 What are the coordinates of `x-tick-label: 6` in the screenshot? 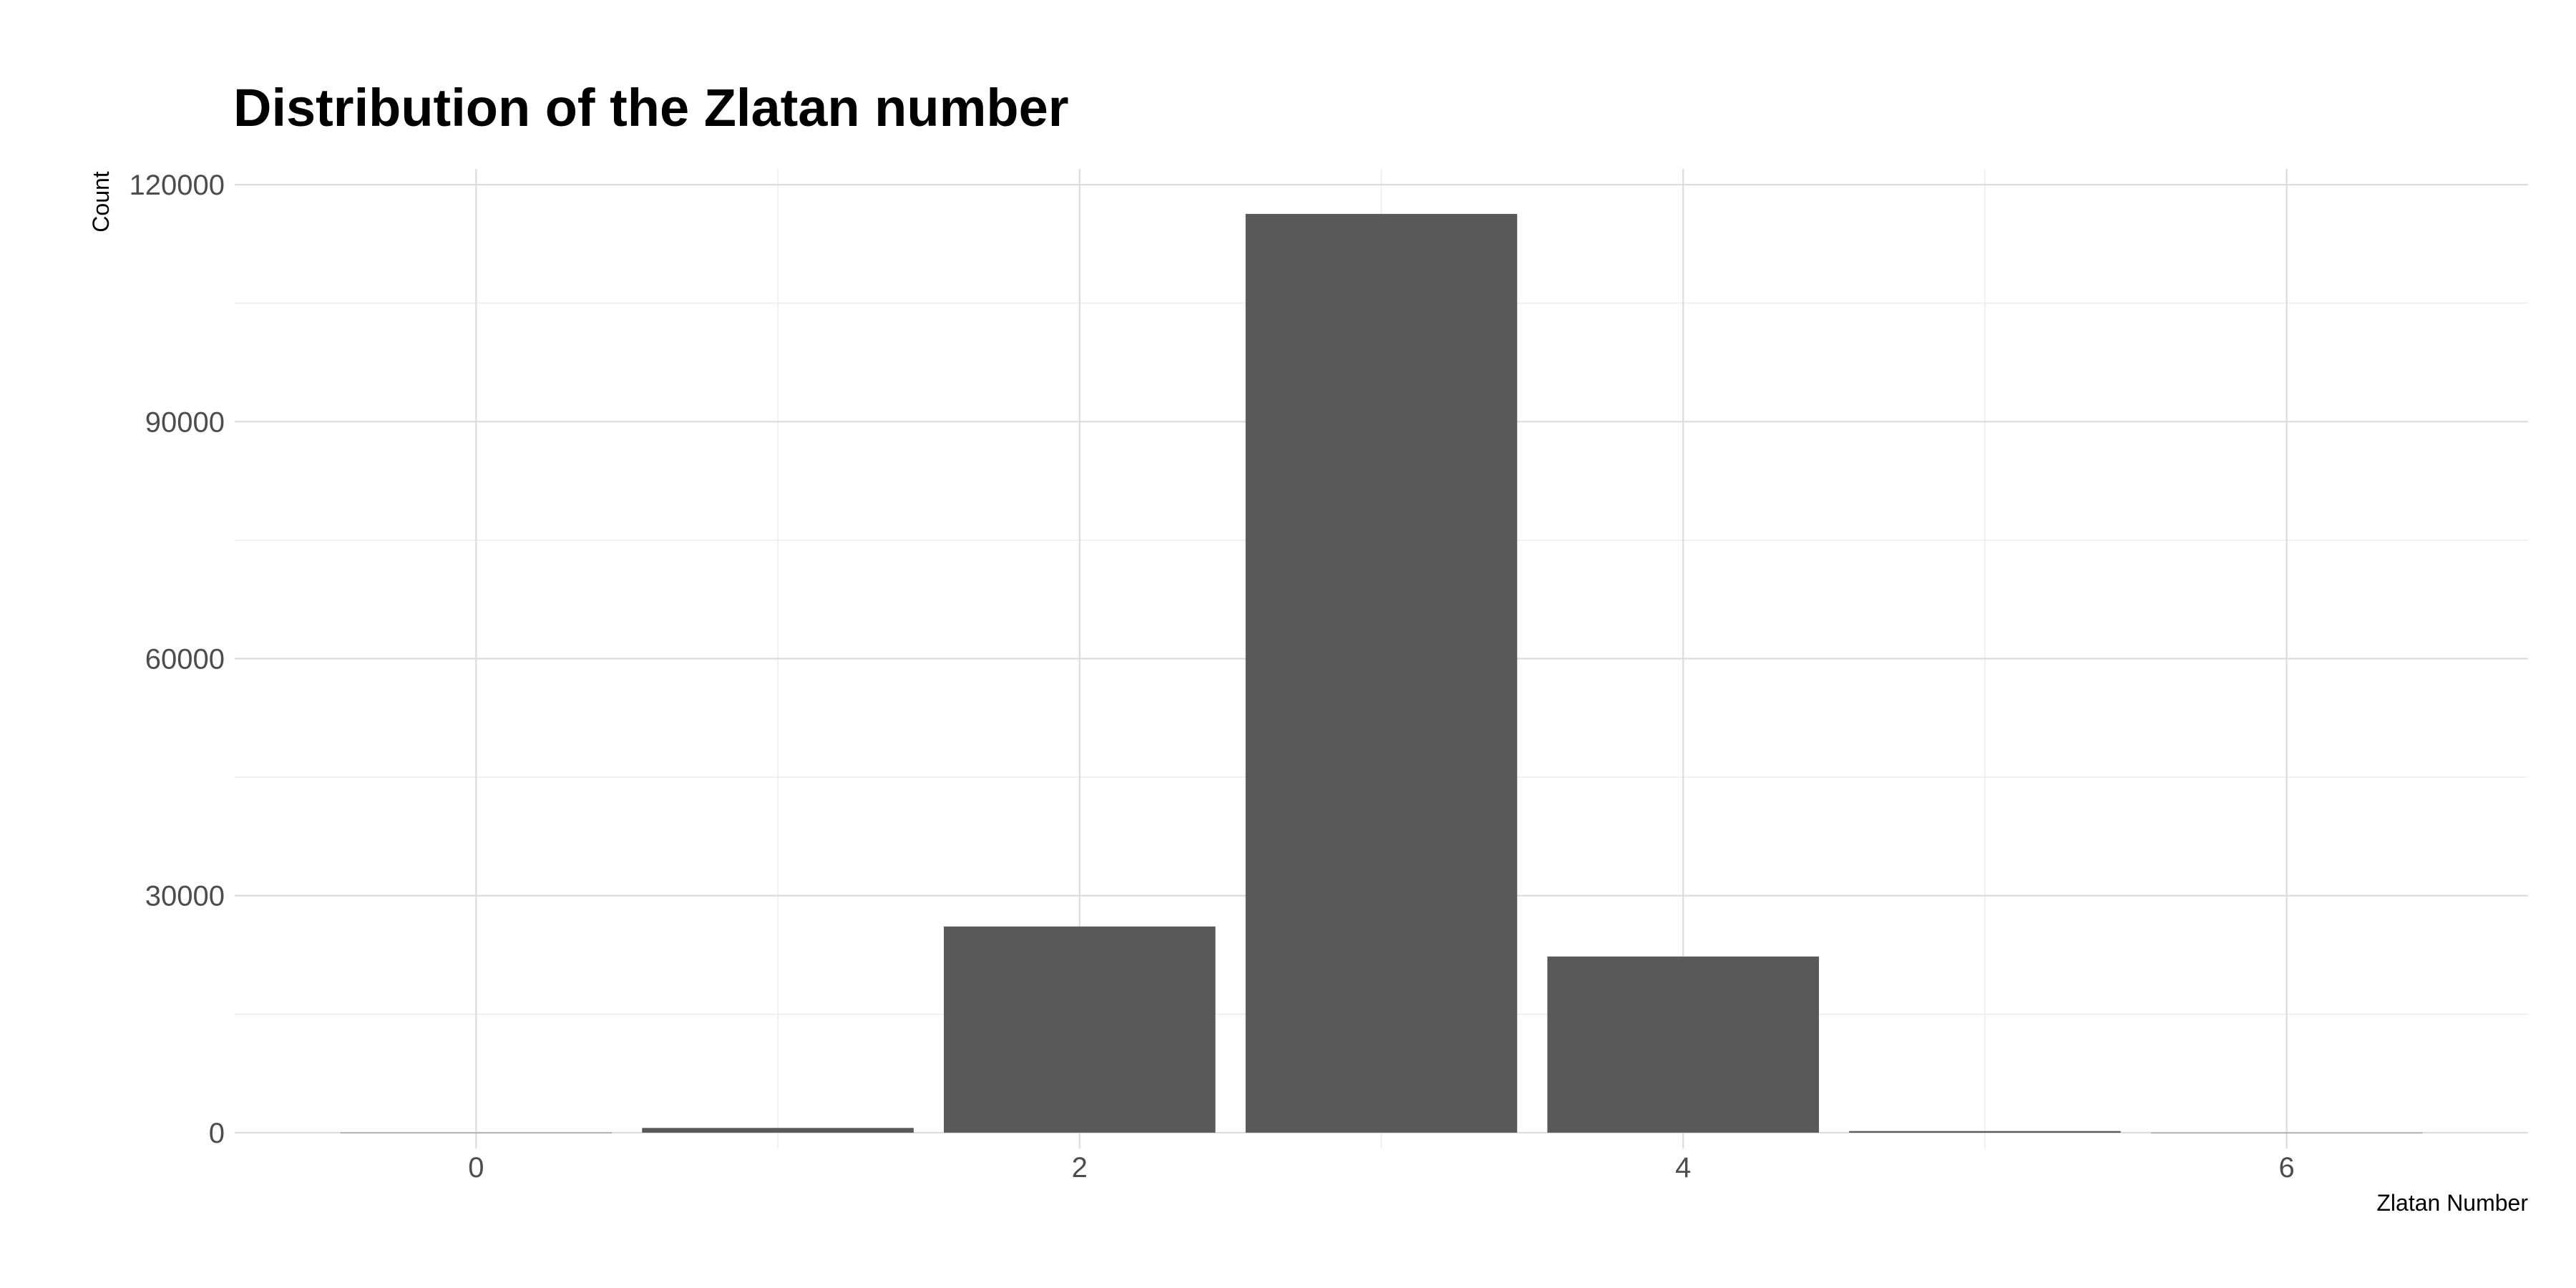 It's located at (2287, 1168).